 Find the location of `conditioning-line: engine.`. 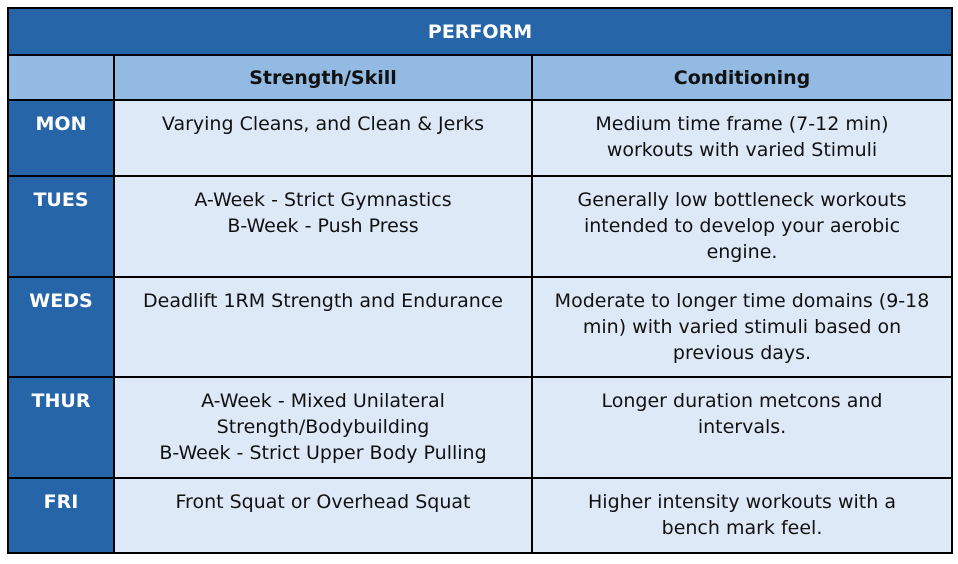

conditioning-line: engine. is located at coordinates (742, 252).